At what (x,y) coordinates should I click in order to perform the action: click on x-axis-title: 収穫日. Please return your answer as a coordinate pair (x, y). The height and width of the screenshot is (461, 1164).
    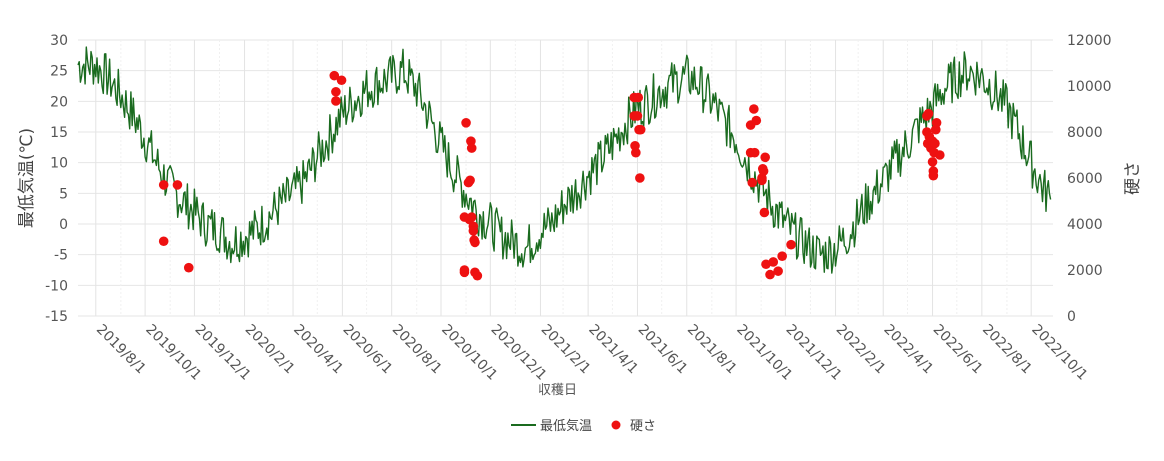
    Looking at the image, I should click on (557, 390).